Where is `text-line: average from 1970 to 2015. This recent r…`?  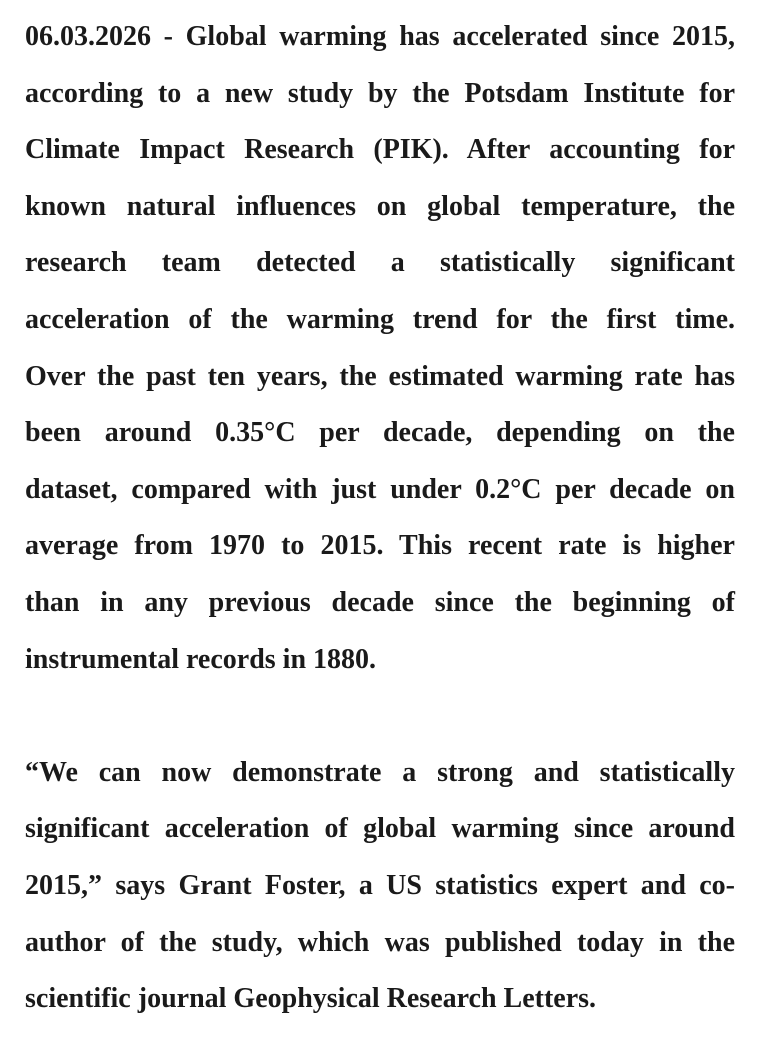 text-line: average from 1970 to 2015. This recent r… is located at coordinates (380, 546).